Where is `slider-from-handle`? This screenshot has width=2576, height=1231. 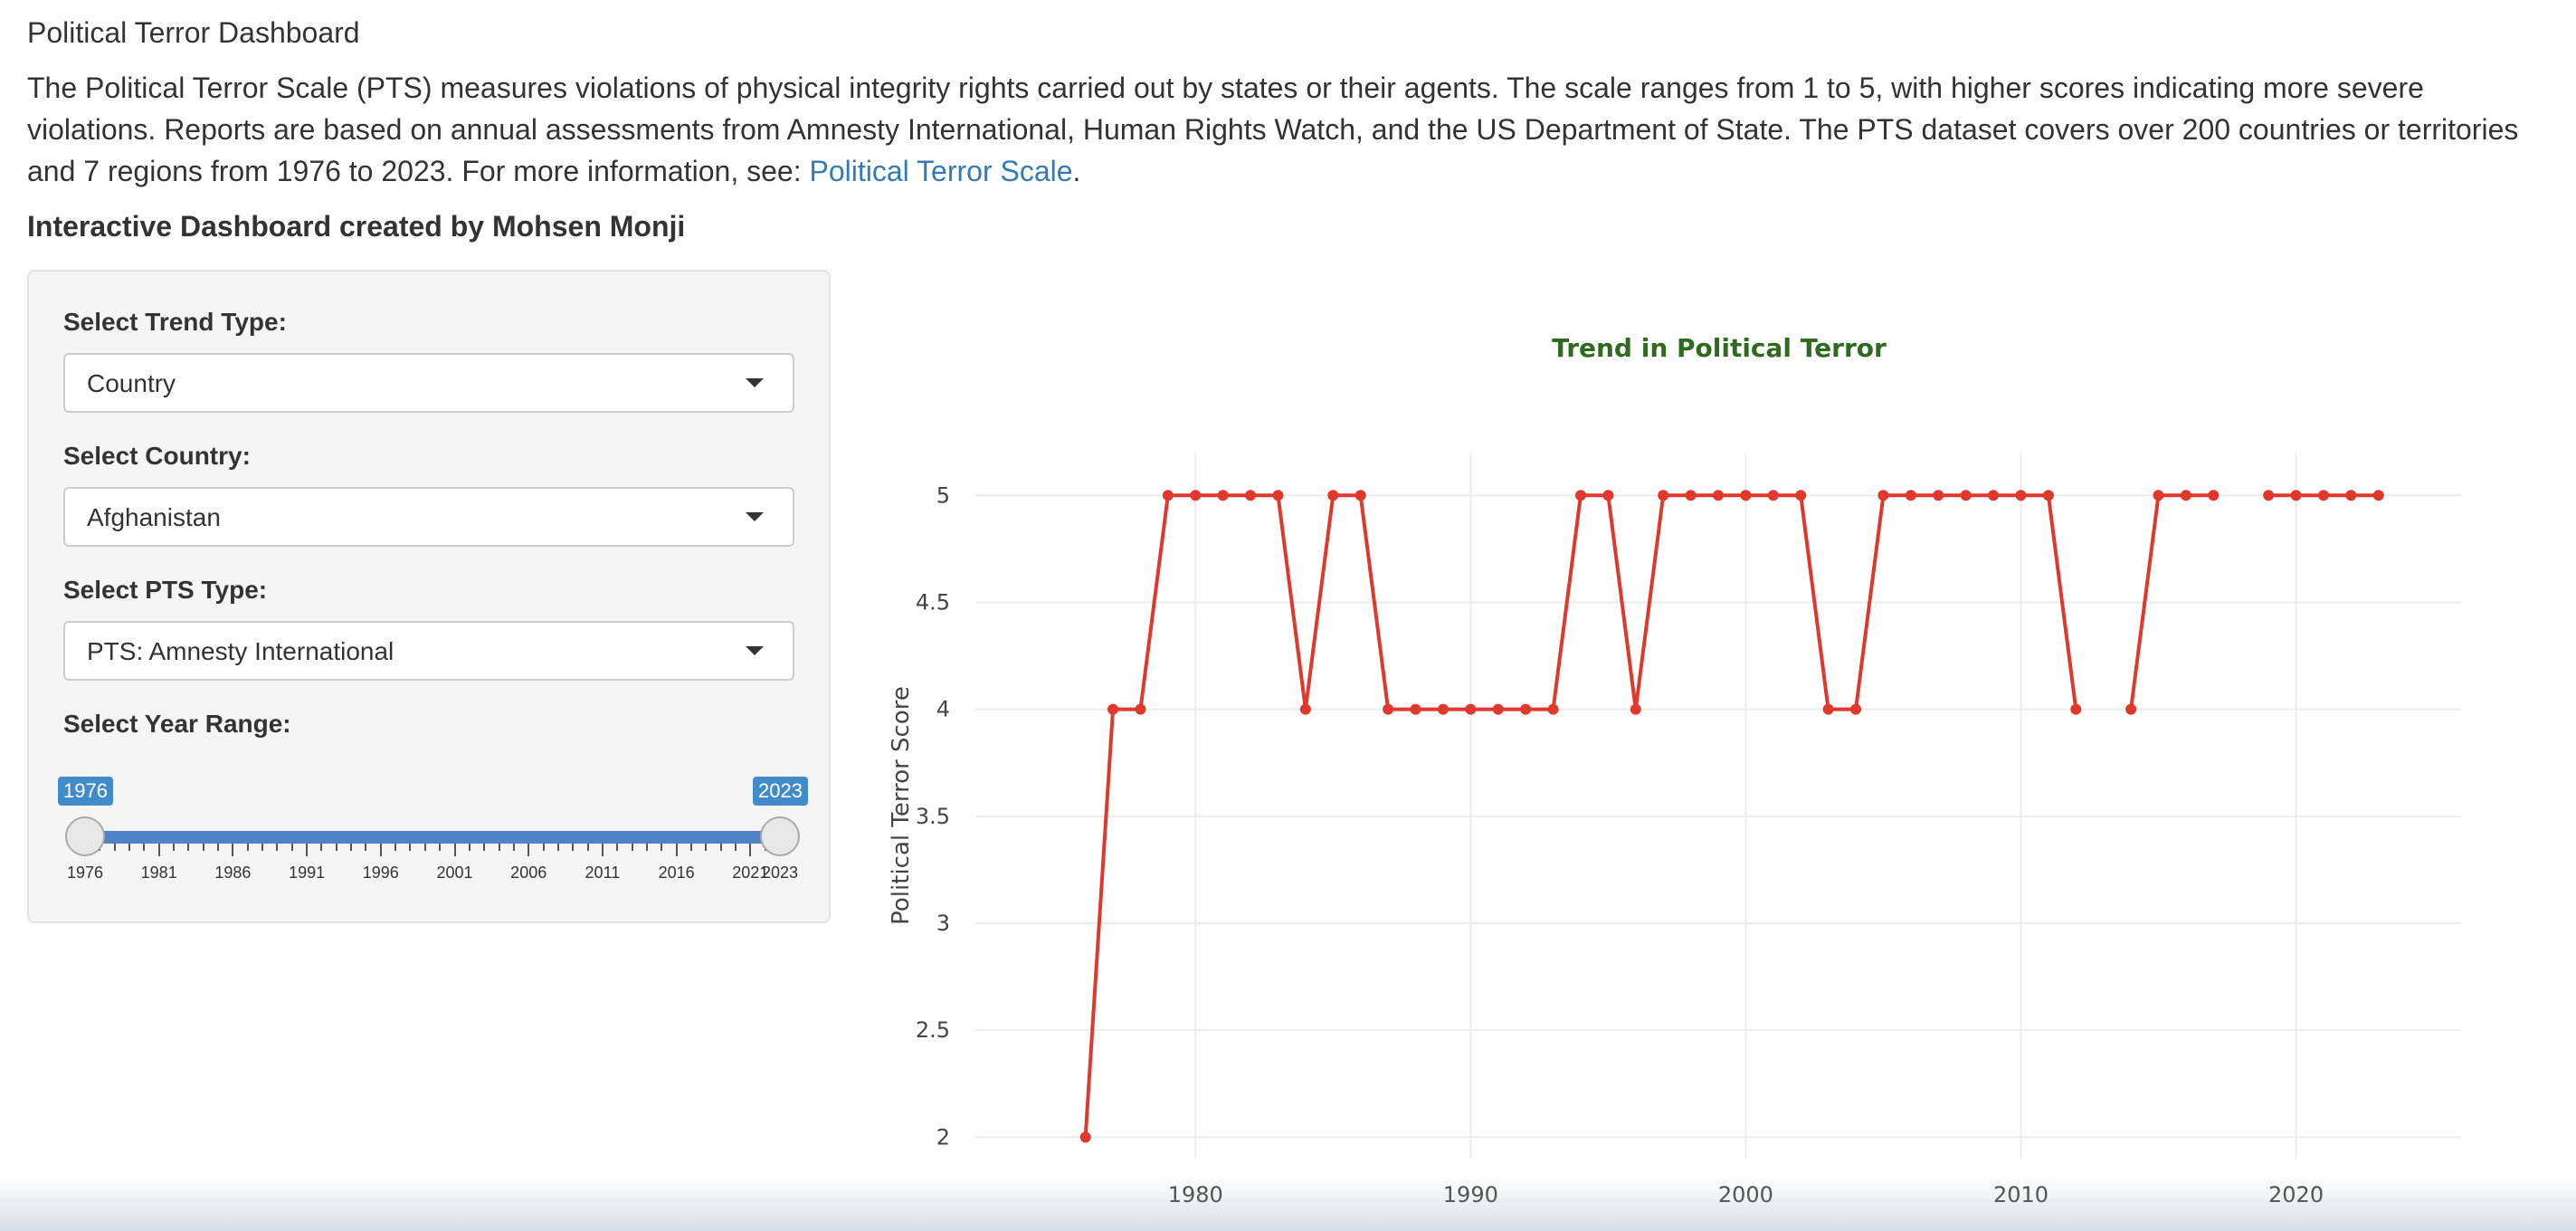 slider-from-handle is located at coordinates (85, 836).